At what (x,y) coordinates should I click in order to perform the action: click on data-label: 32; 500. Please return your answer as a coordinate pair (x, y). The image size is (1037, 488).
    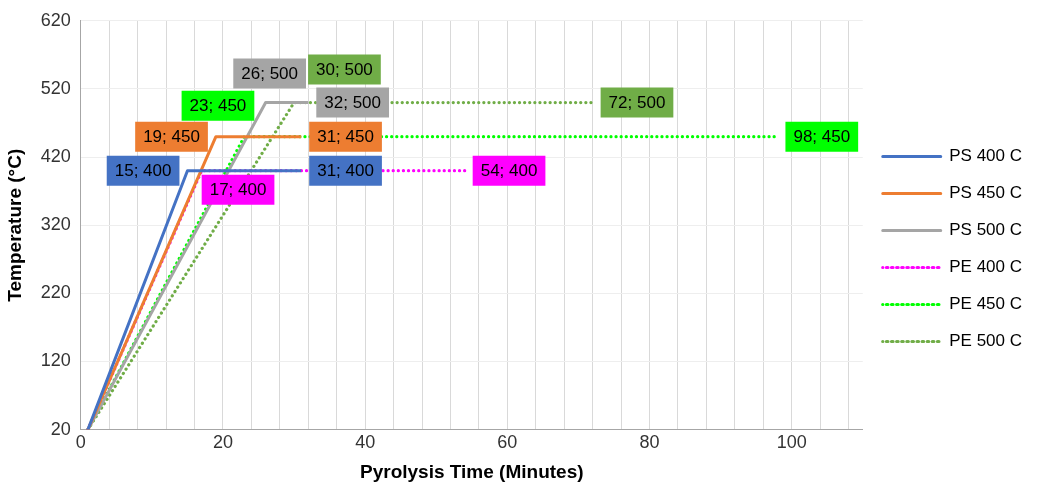
    Looking at the image, I should click on (353, 103).